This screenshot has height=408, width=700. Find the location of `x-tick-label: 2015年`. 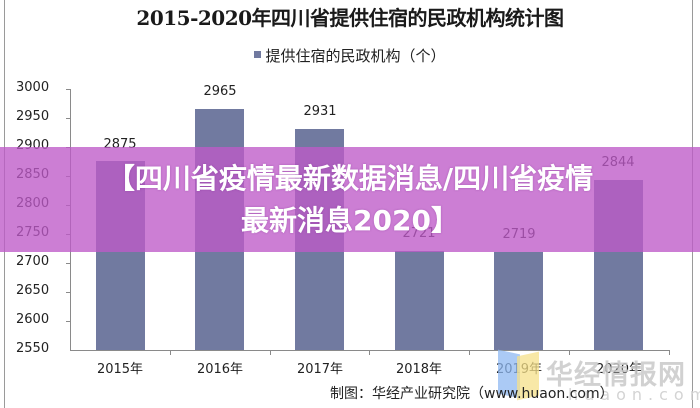

x-tick-label: 2015年 is located at coordinates (120, 369).